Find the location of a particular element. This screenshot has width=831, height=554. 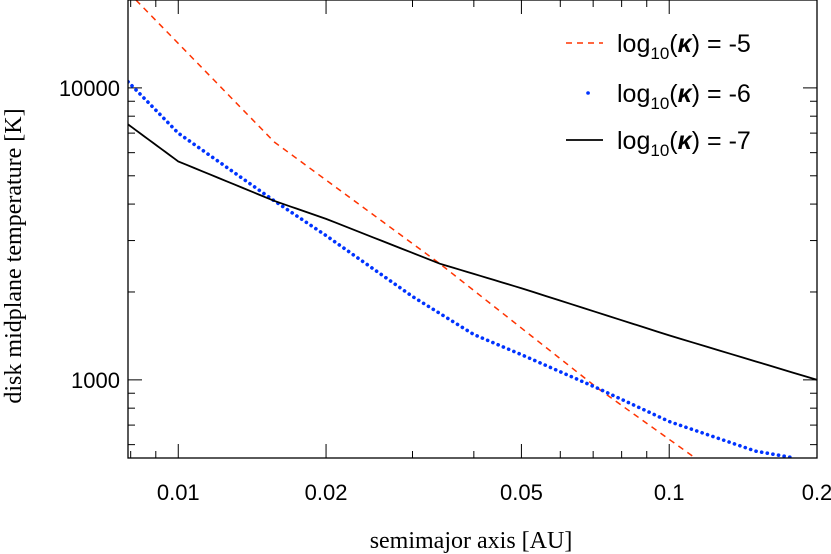

x-tick-label: 0.01 is located at coordinates (178, 492).